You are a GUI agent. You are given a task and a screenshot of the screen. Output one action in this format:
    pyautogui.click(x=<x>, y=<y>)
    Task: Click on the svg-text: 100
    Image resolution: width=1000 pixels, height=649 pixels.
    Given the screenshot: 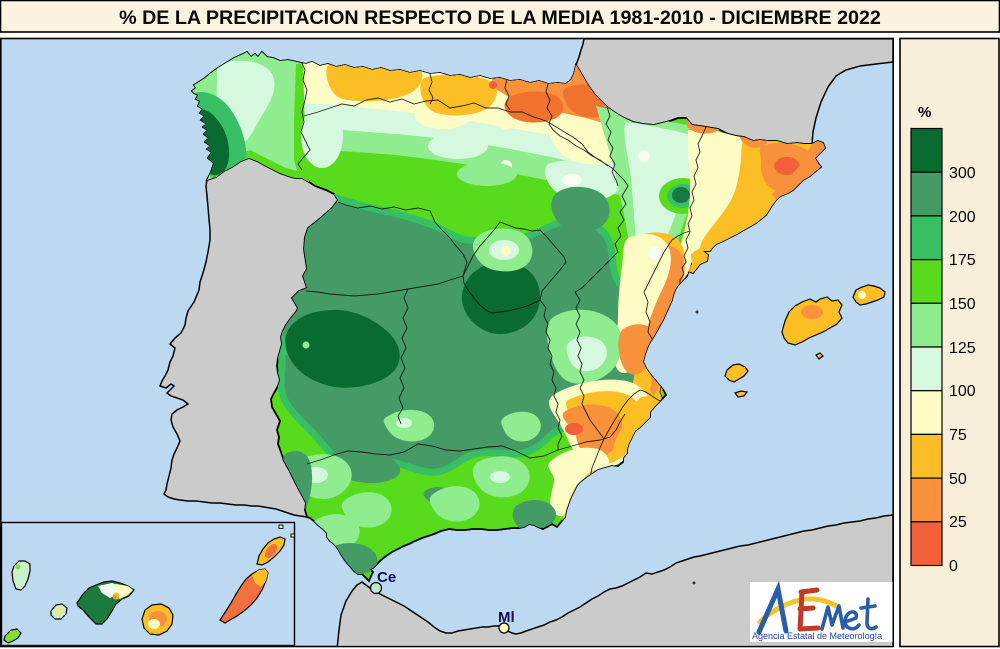 What is the action you would take?
    pyautogui.click(x=962, y=391)
    